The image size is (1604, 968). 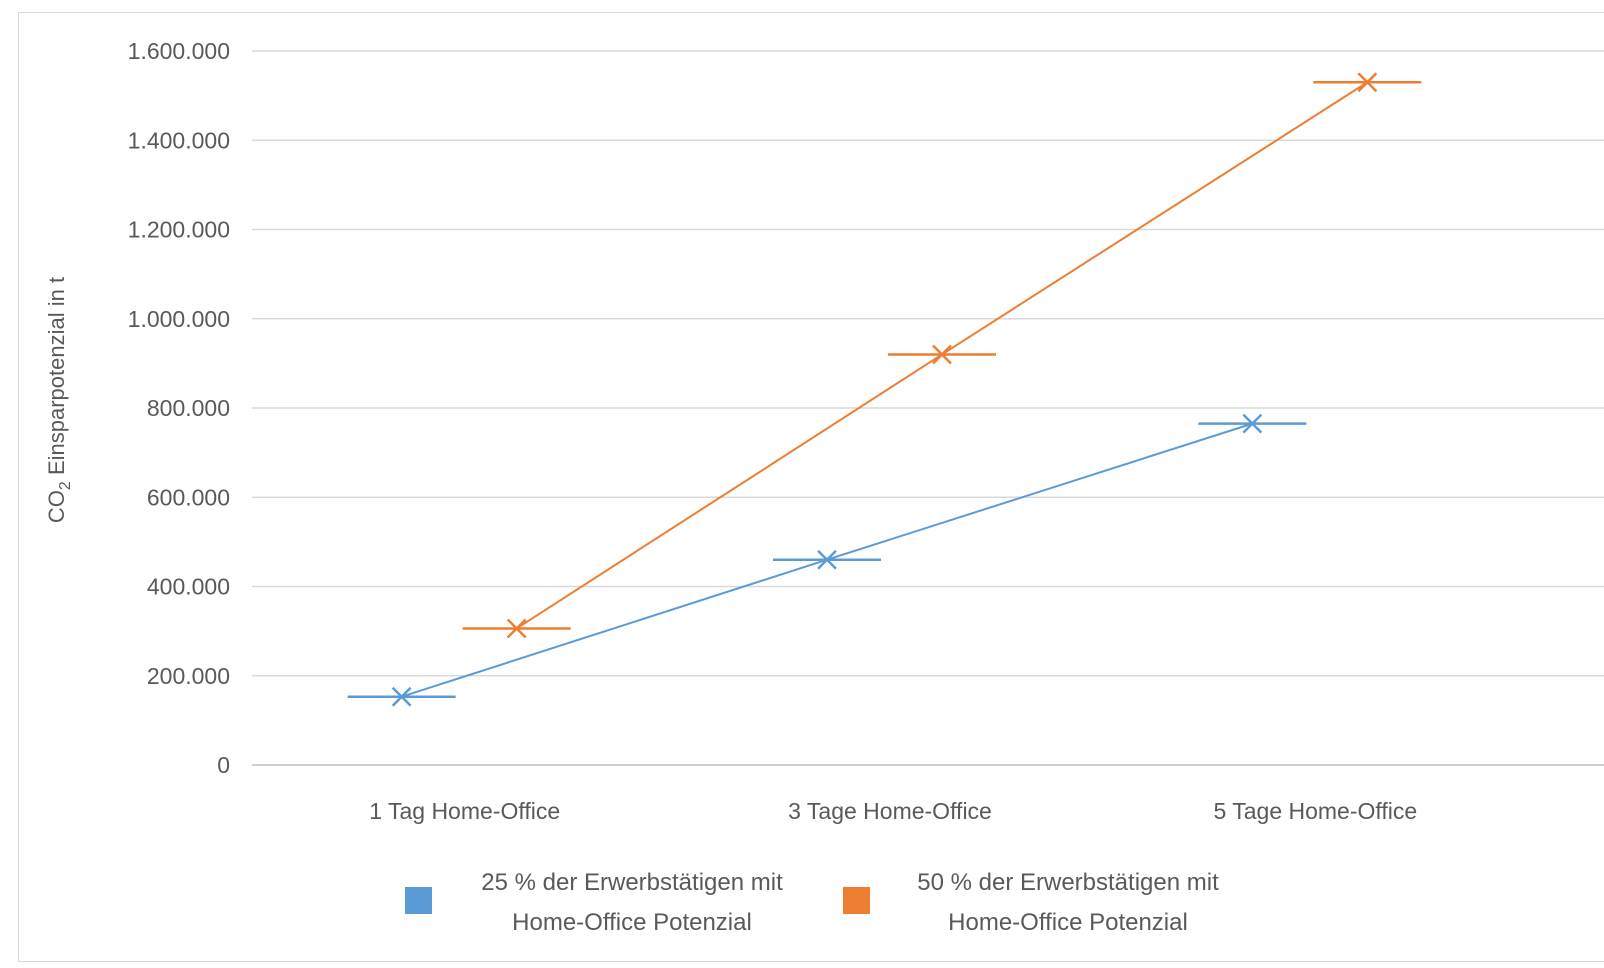 I want to click on y-axis-title: CO2 Einsparpotenzial in t, so click(x=59, y=400).